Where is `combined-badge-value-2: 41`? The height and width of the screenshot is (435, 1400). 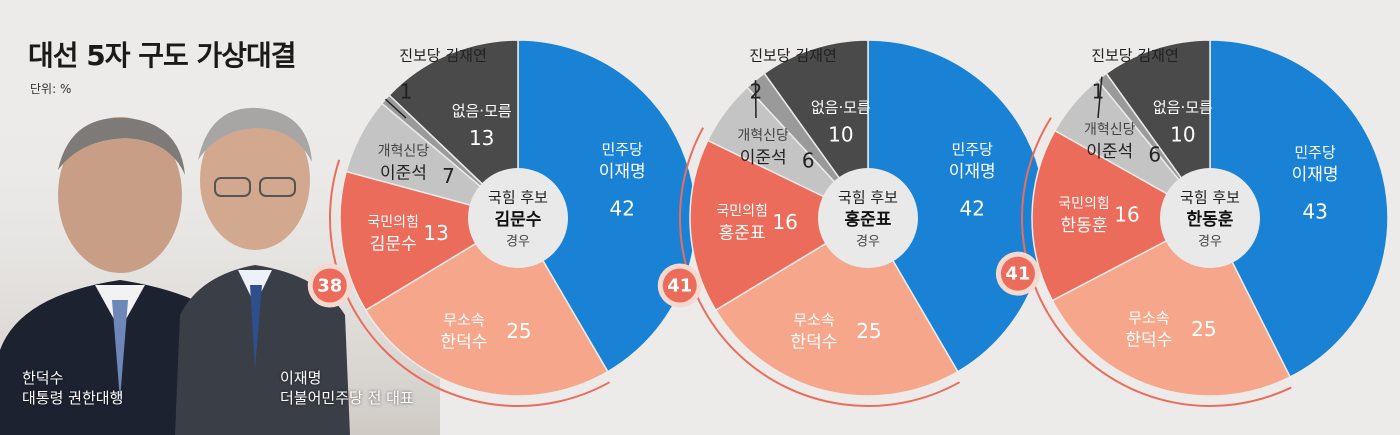
combined-badge-value-2: 41 is located at coordinates (1017, 274).